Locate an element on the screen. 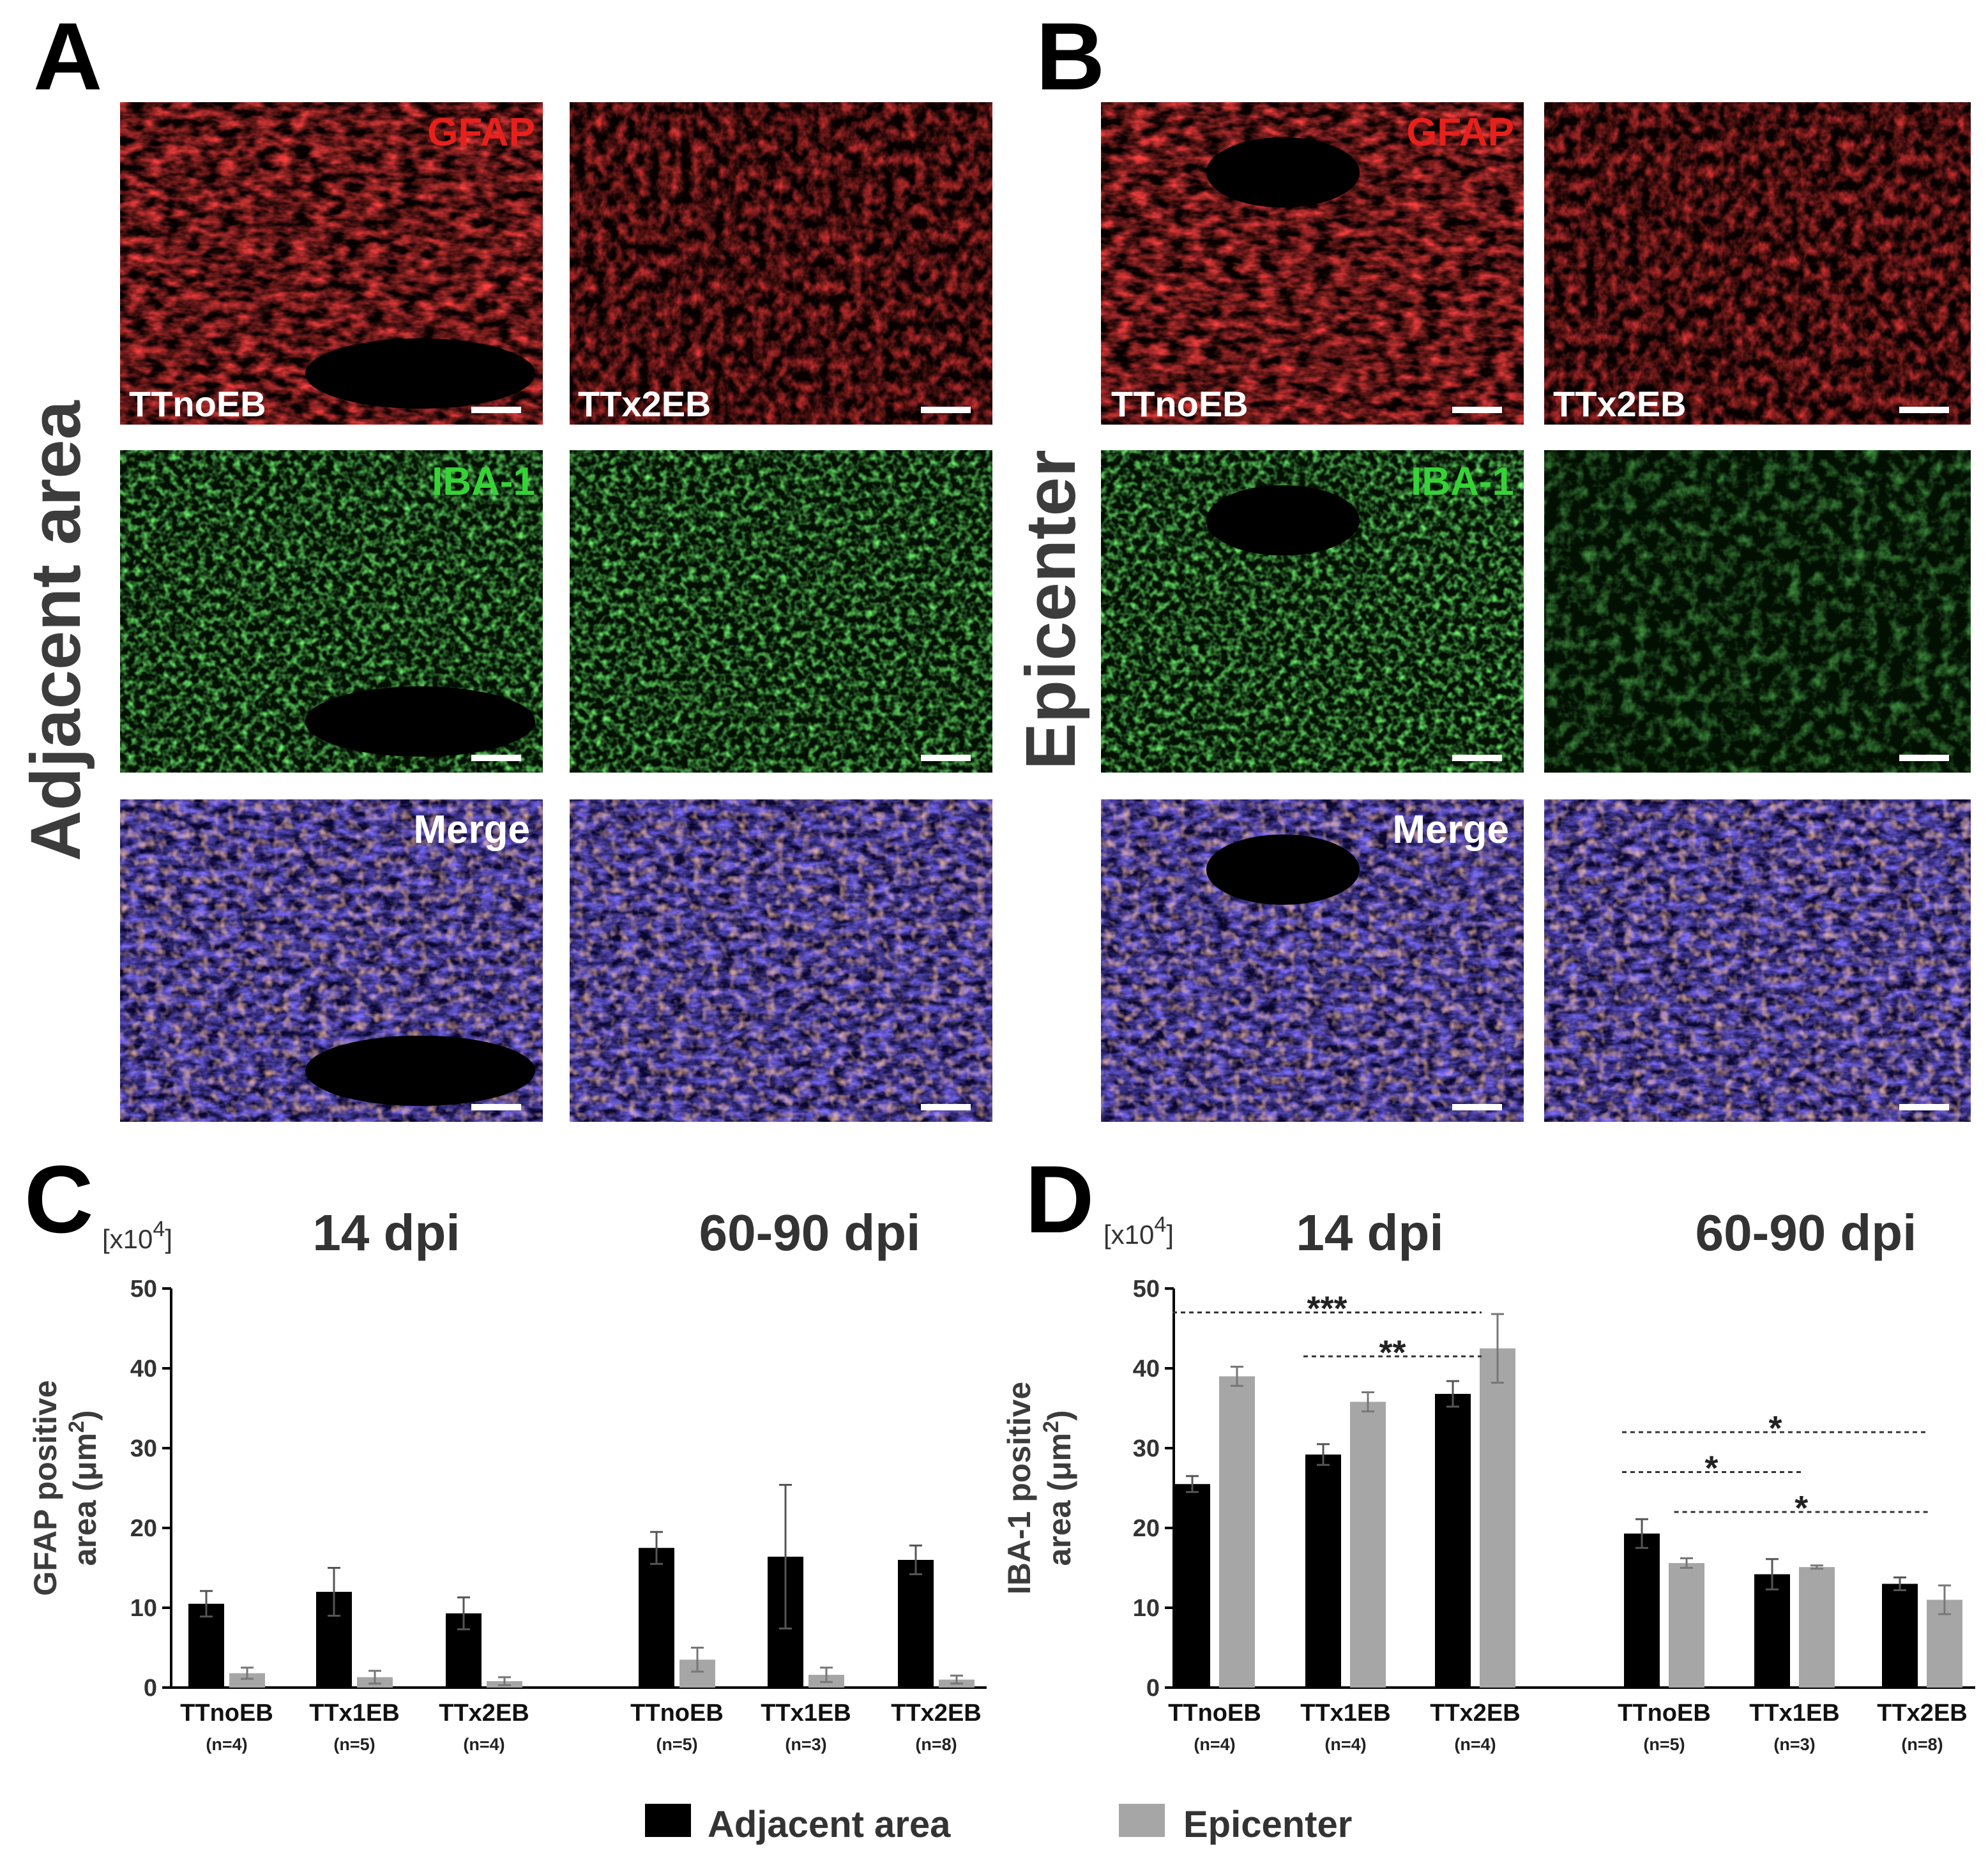 The height and width of the screenshot is (1867, 1988). y-axis-label-line1: GFAP positive is located at coordinates (45, 1488).